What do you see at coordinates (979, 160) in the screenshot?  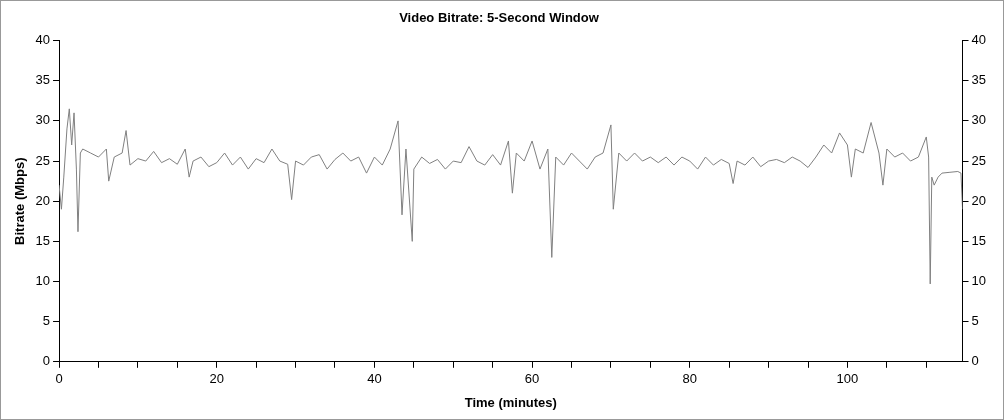 I see `y2-tick-label: 25` at bounding box center [979, 160].